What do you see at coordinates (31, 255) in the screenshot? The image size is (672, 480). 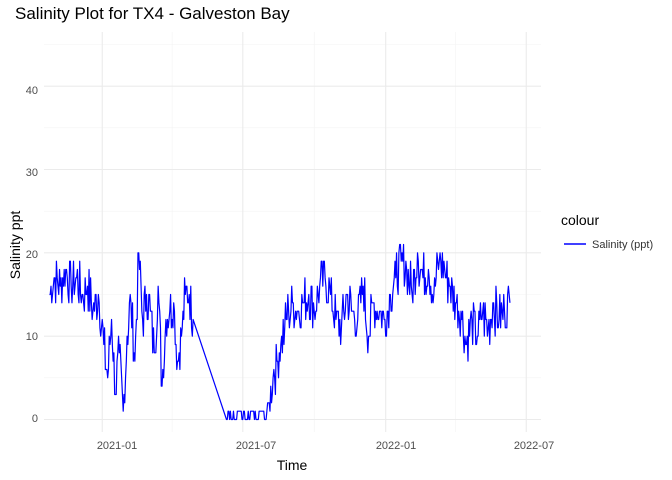 I see `y-tick-label: 20` at bounding box center [31, 255].